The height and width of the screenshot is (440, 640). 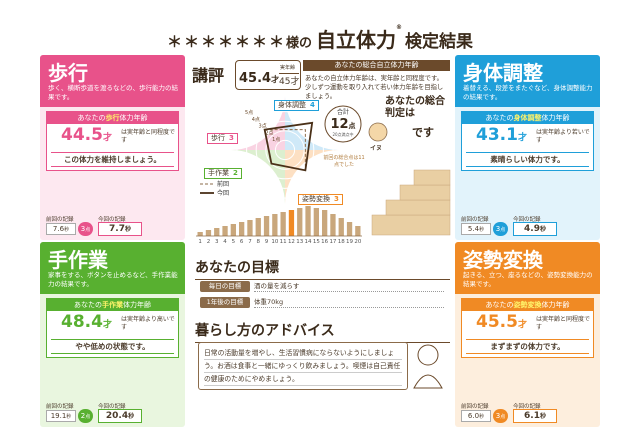 What do you see at coordinates (218, 173) in the screenshot?
I see `radar-axis-name: 手作業` at bounding box center [218, 173].